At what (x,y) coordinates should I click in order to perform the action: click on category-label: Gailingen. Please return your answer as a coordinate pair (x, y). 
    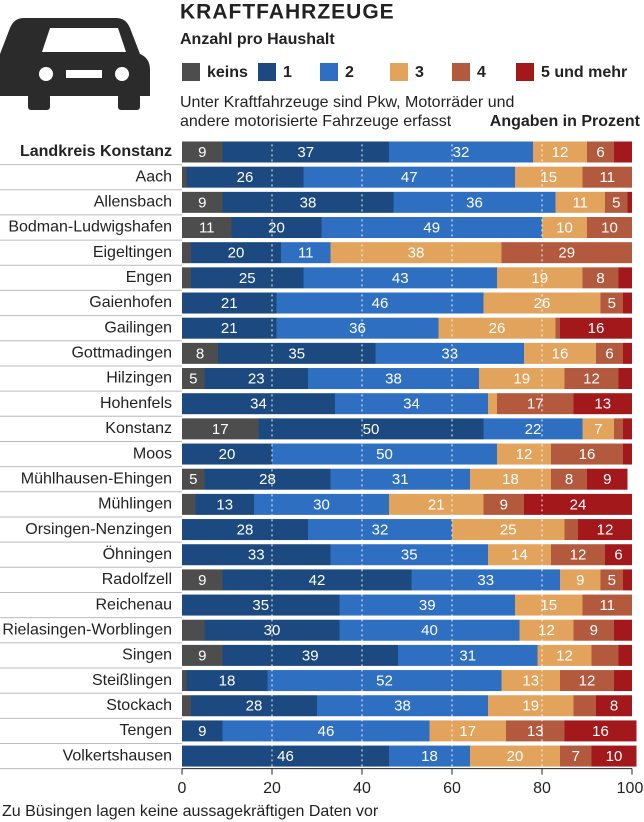
    Looking at the image, I should click on (138, 327).